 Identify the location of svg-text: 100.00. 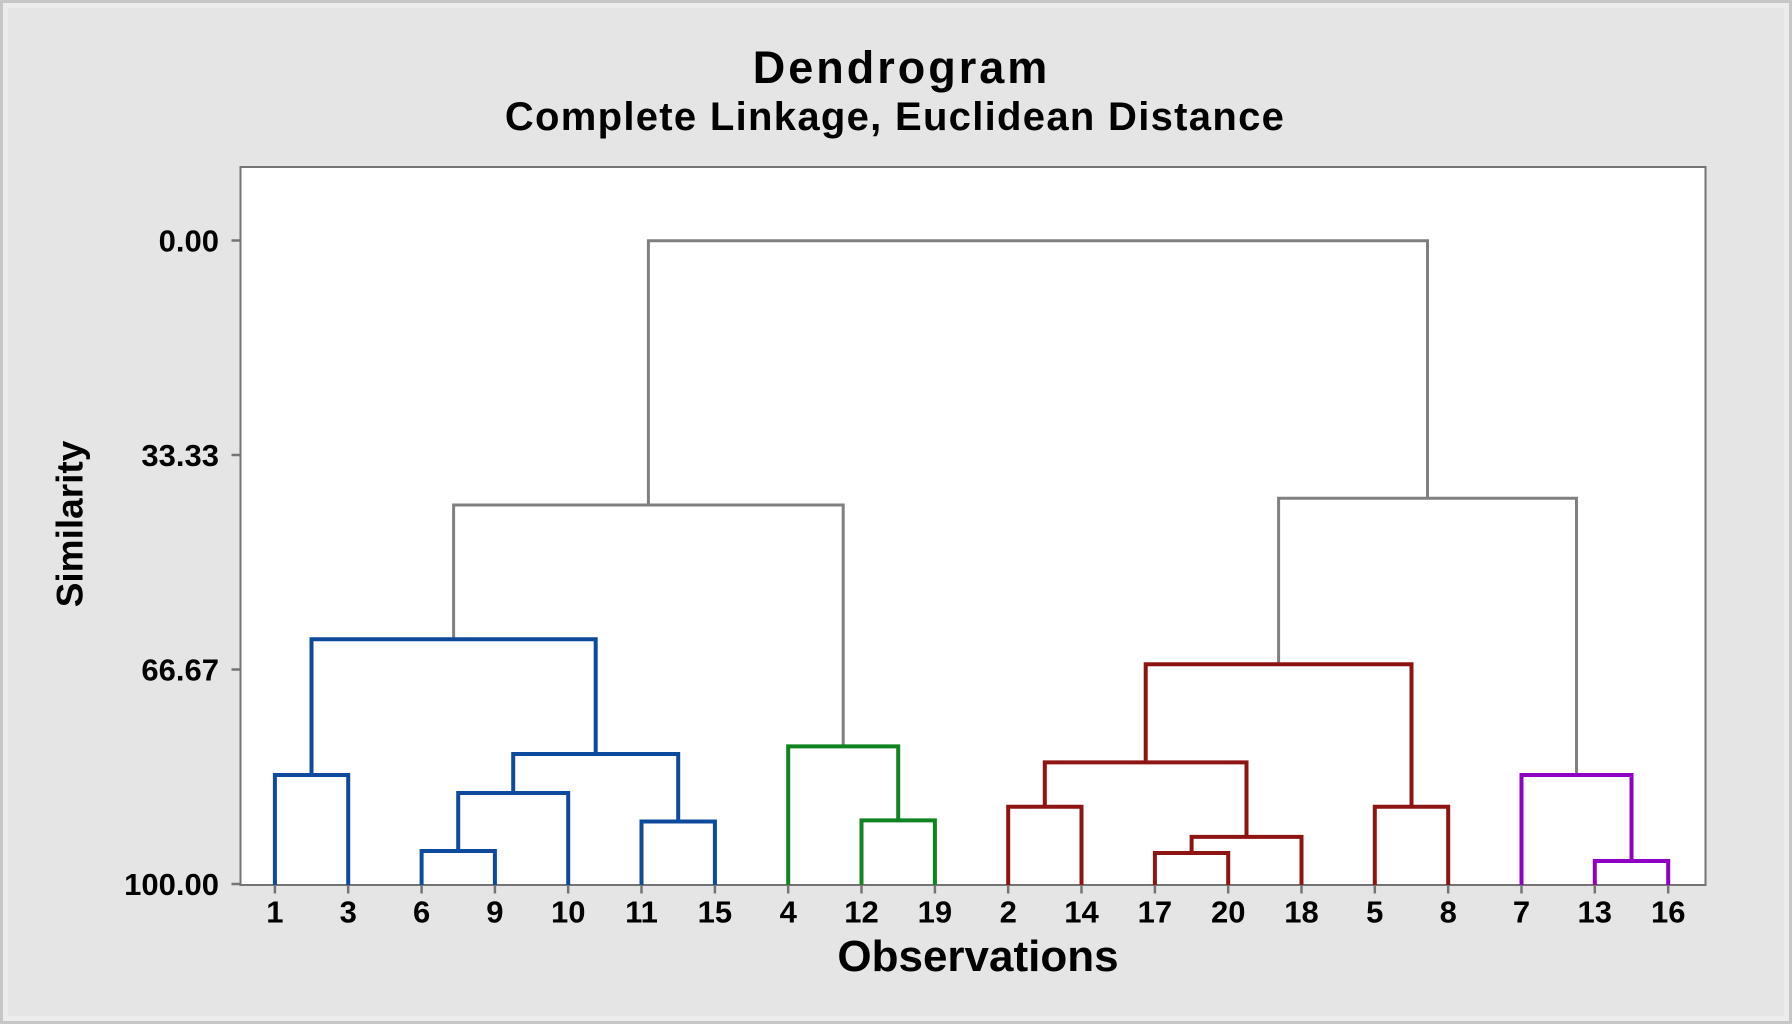
(171, 884).